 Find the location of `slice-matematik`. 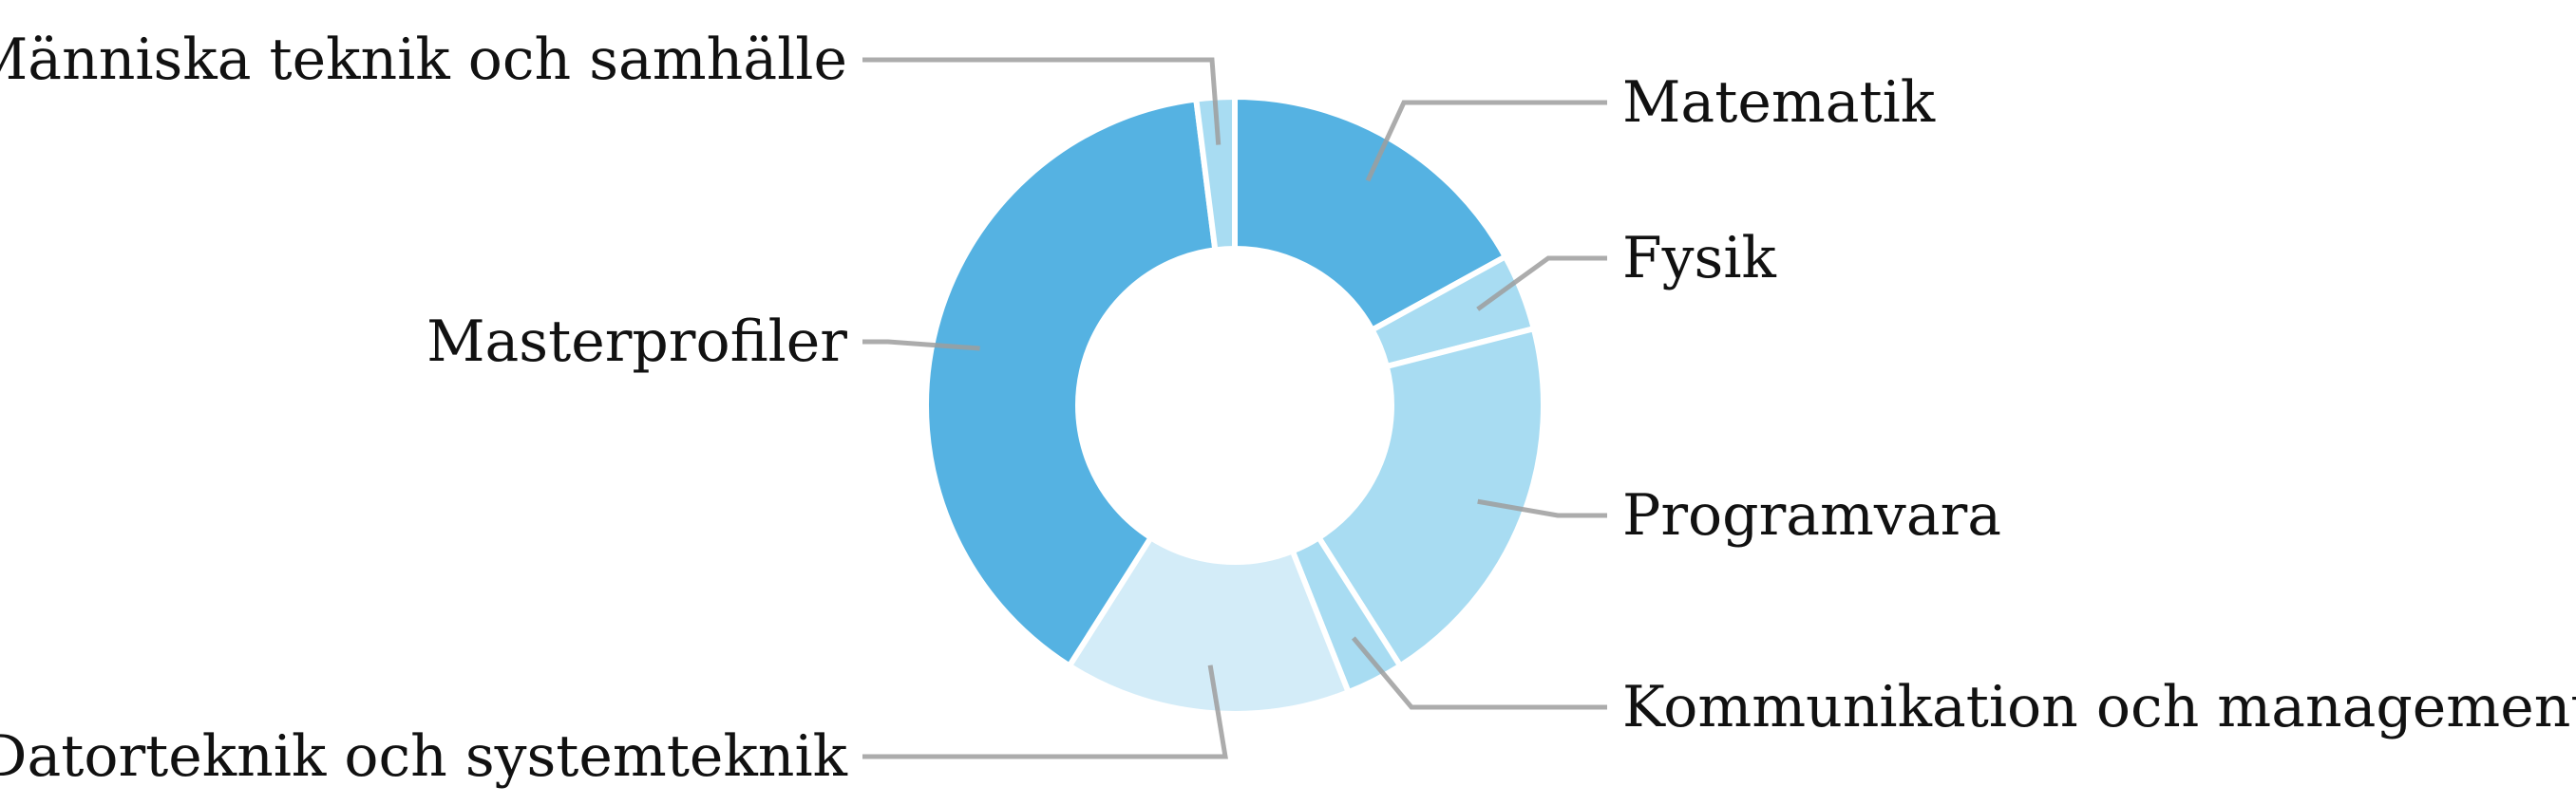

slice-matematik is located at coordinates (1370, 213).